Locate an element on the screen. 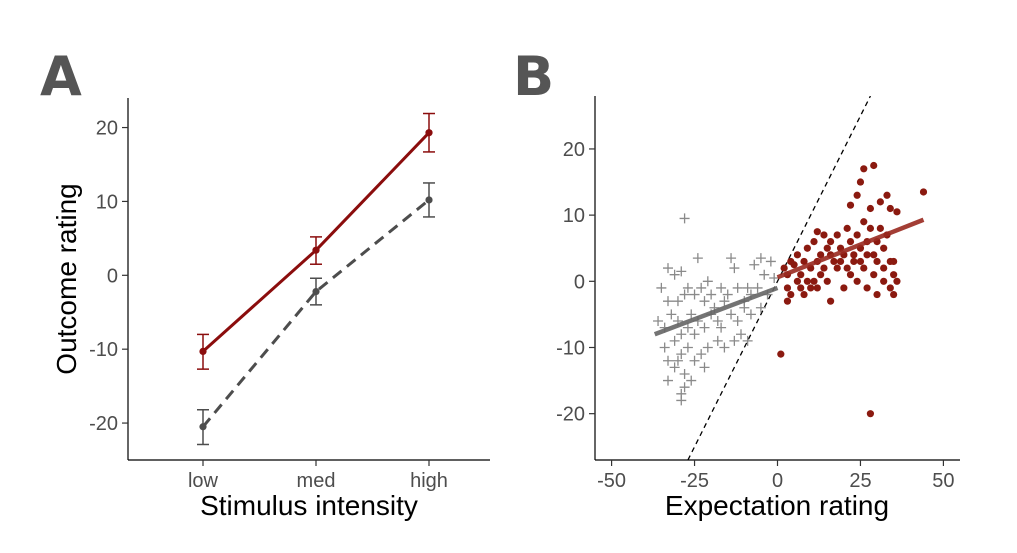  panel-a-series-line is located at coordinates (315, 313).